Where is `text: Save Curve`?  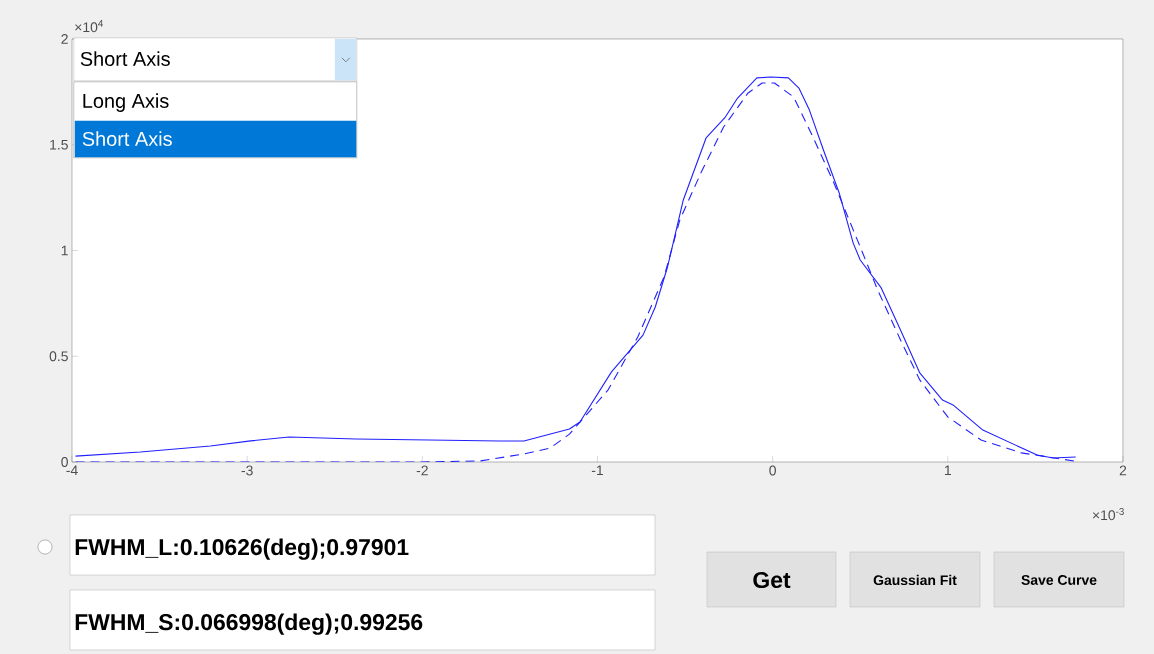
text: Save Curve is located at coordinates (1059, 580).